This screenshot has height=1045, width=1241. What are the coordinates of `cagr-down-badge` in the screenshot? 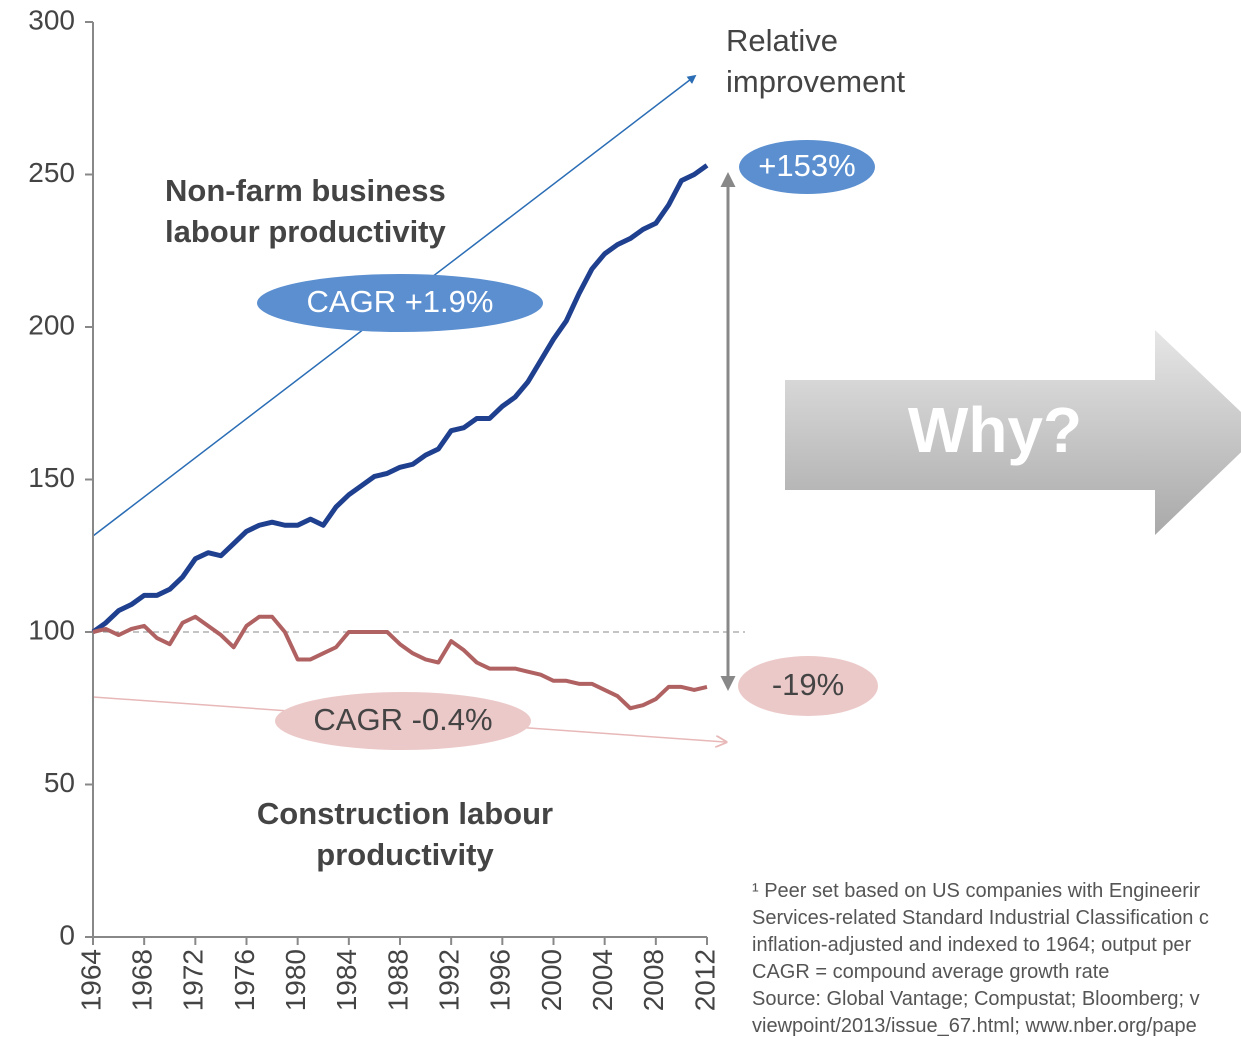 It's located at (403, 721).